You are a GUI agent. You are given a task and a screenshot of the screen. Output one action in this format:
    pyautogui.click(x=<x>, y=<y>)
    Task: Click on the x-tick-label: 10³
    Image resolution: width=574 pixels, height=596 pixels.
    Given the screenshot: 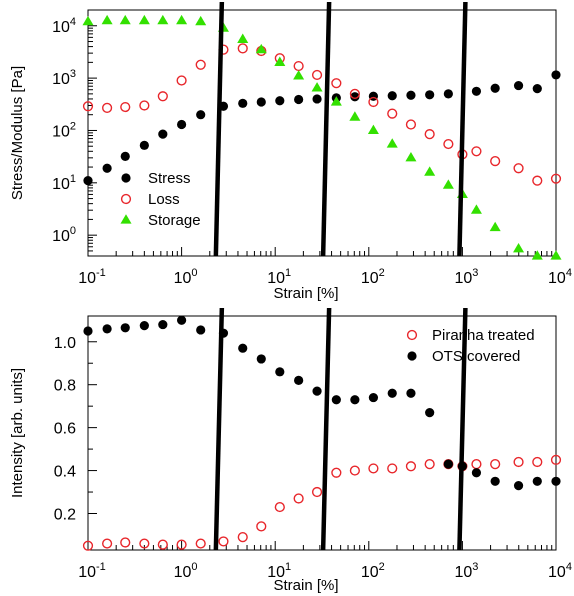 What is the action you would take?
    pyautogui.click(x=466, y=571)
    